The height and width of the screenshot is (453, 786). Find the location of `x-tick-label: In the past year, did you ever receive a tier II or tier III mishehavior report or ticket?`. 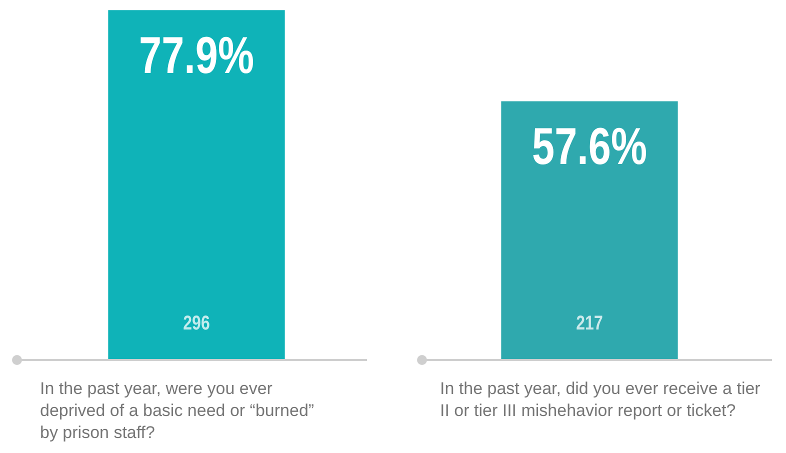

x-tick-label: In the past year, did you ever receive a tier II or tier III mishehavior report or ticket? is located at coordinates (601, 400).